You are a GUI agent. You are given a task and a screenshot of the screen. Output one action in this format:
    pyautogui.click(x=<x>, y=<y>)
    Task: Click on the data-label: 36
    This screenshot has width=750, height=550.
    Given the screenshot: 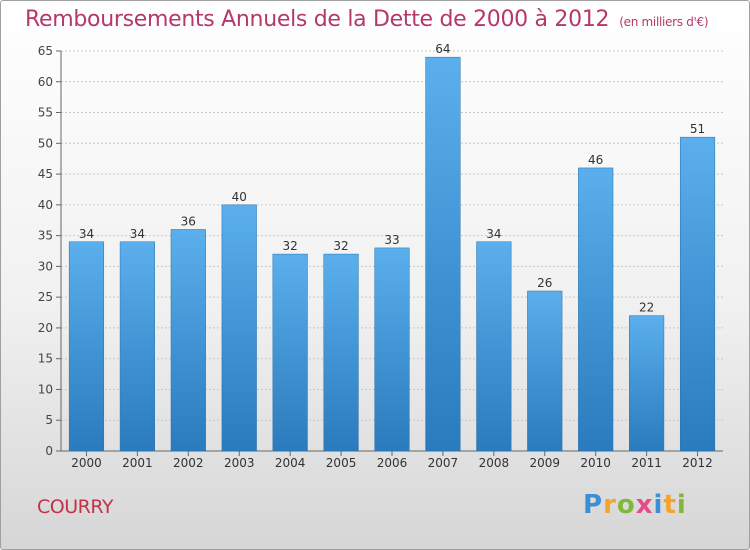 What is the action you would take?
    pyautogui.click(x=188, y=221)
    